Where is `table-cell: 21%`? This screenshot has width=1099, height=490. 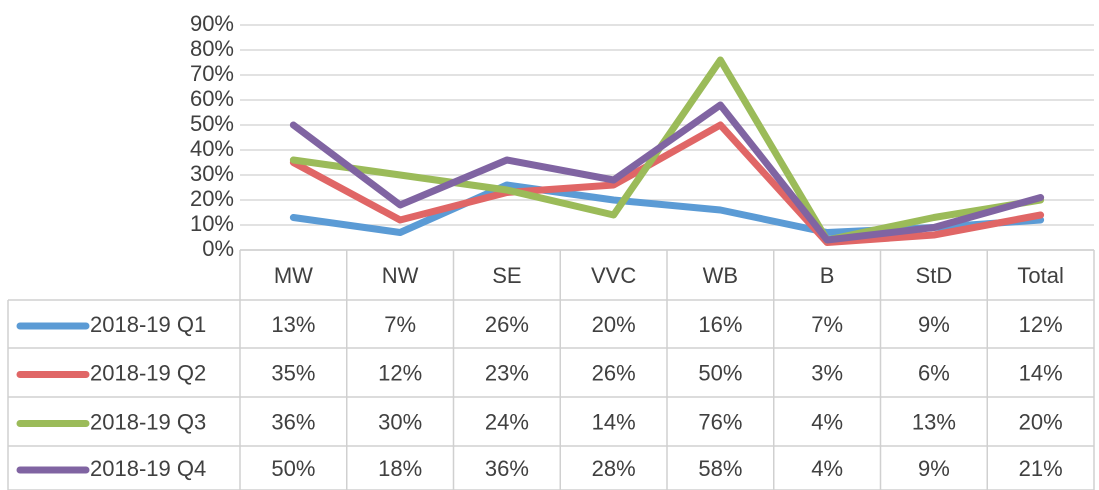
table-cell: 21% is located at coordinates (1041, 468).